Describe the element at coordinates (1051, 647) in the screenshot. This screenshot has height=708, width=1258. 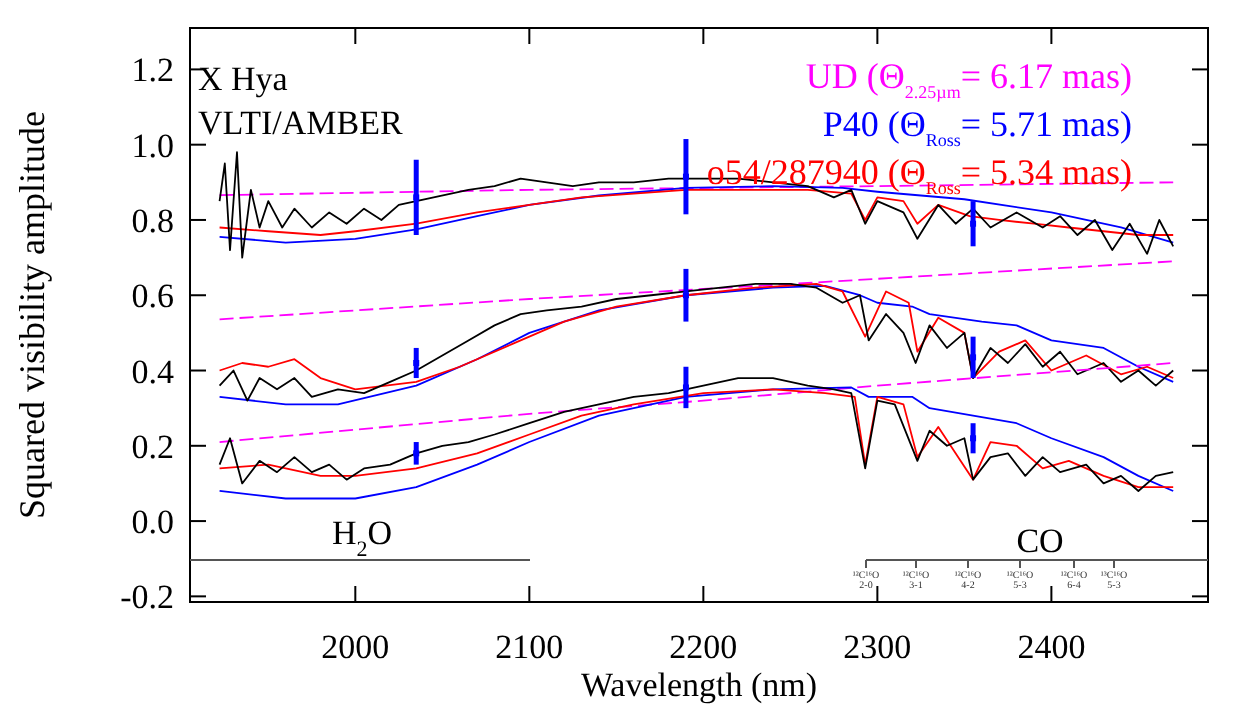
I see `x-tick-label: 2400` at that location.